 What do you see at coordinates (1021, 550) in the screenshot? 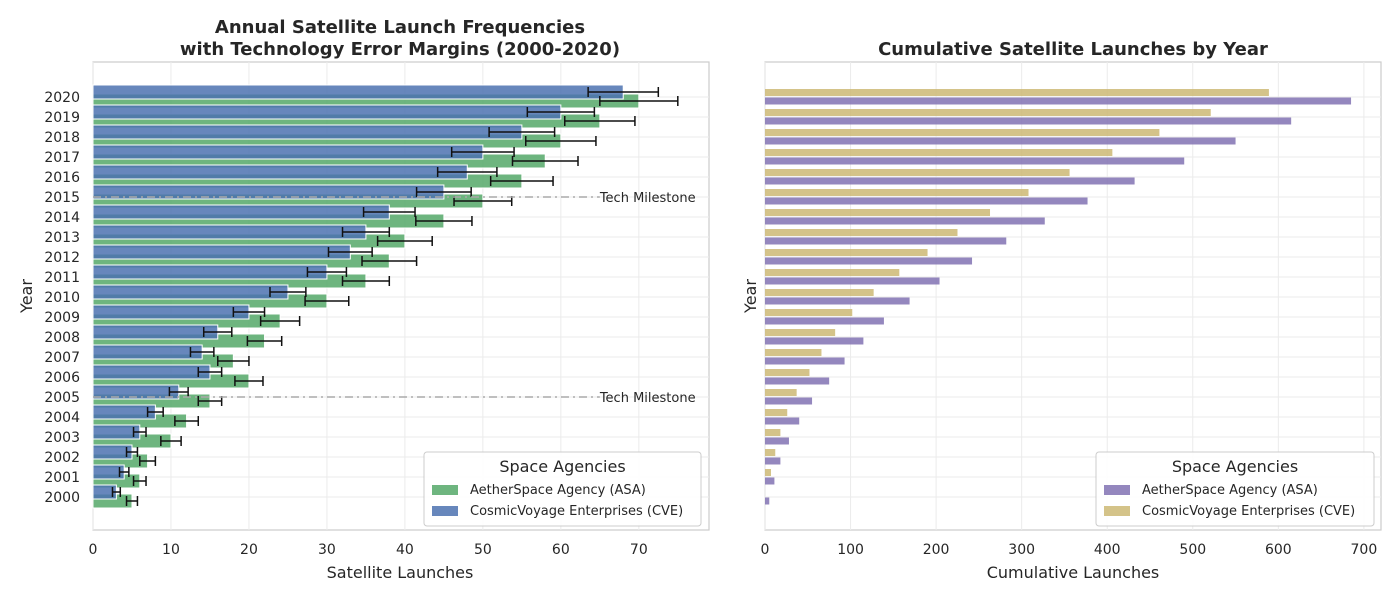
I see `x-tick-label-2: 300` at bounding box center [1021, 550].